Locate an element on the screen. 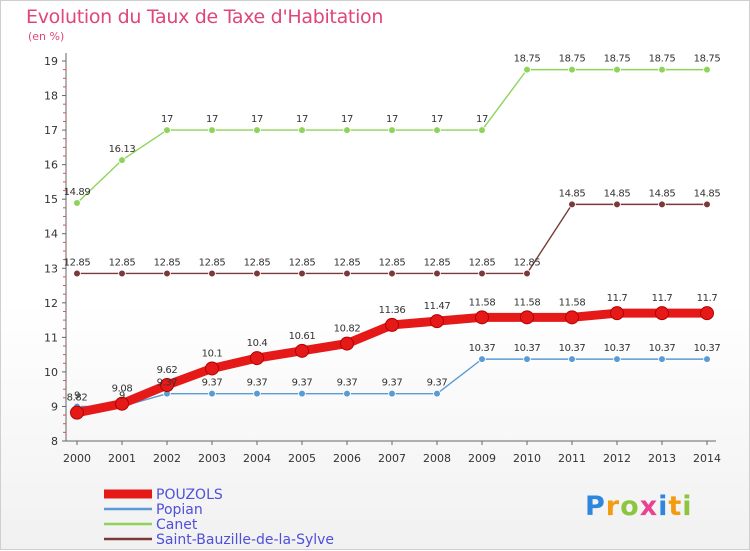 The image size is (750, 551). logo-letter: i is located at coordinates (687, 506).